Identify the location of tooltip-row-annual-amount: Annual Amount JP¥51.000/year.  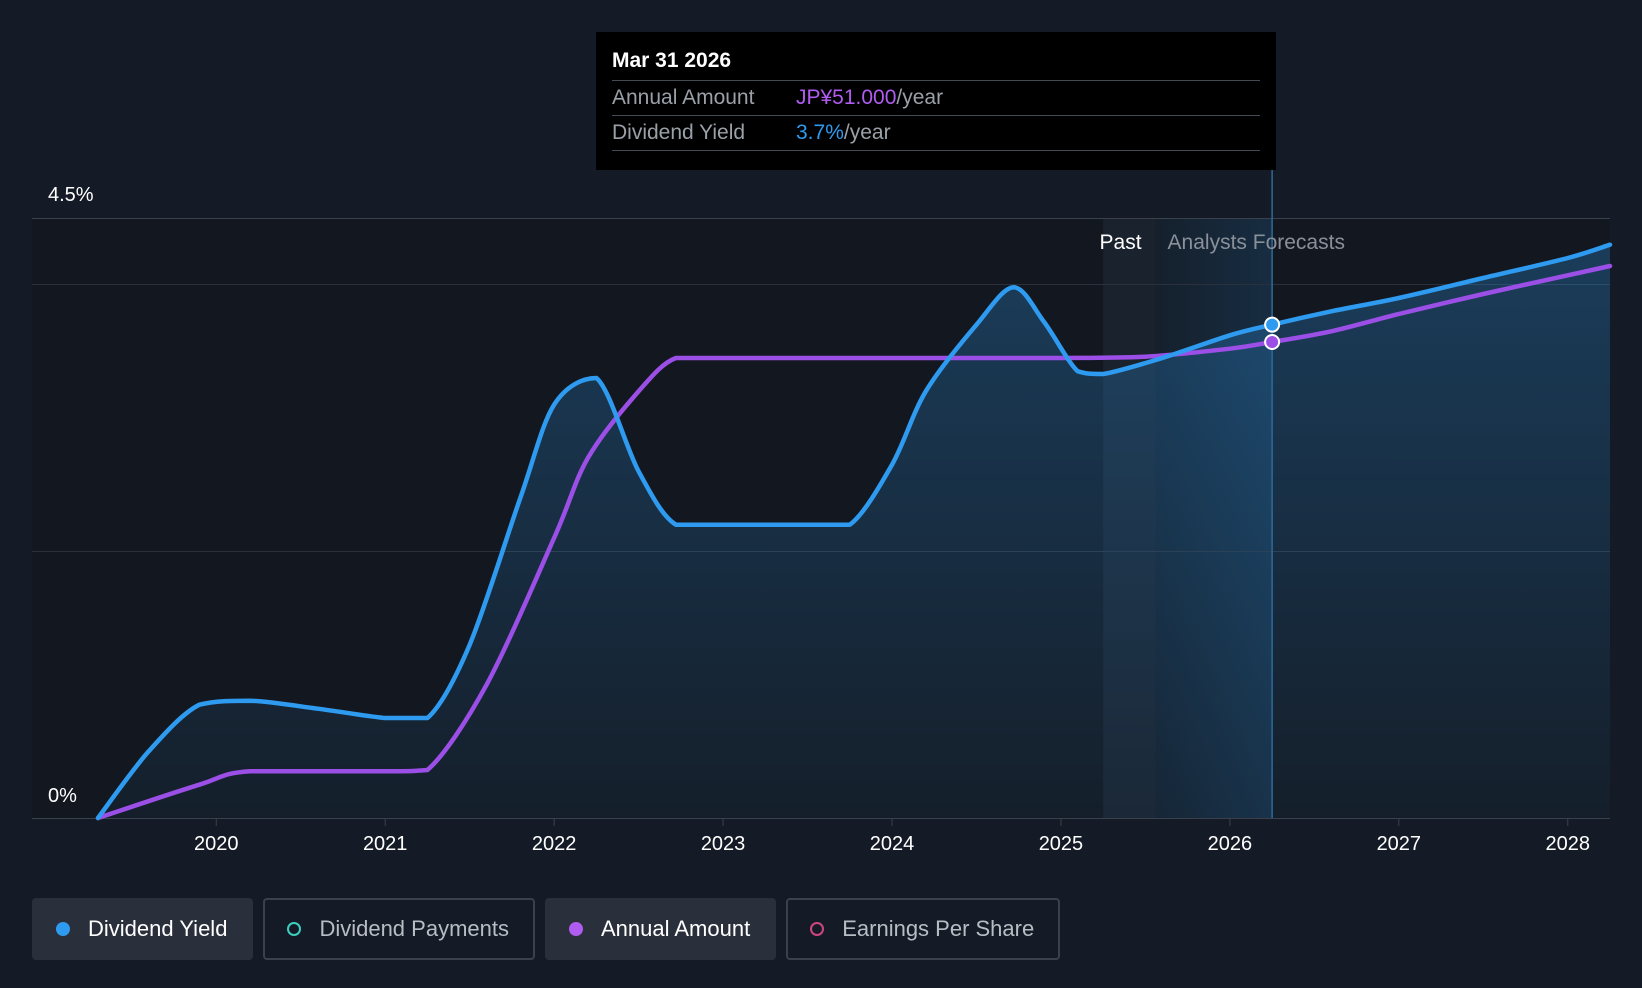
(936, 98).